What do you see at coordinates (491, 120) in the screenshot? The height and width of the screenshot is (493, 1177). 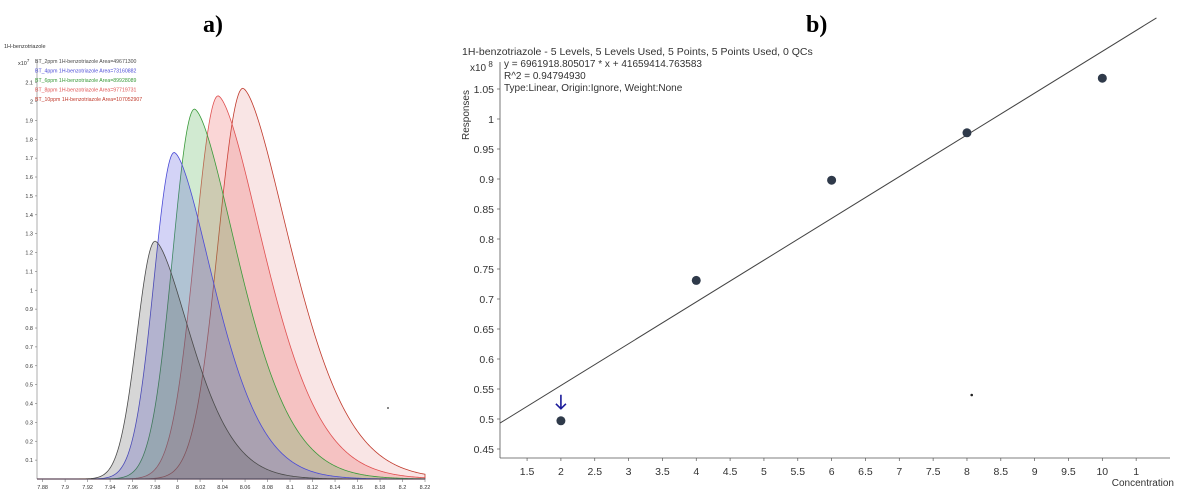 I see `chart-b-y-tick-label: 1` at bounding box center [491, 120].